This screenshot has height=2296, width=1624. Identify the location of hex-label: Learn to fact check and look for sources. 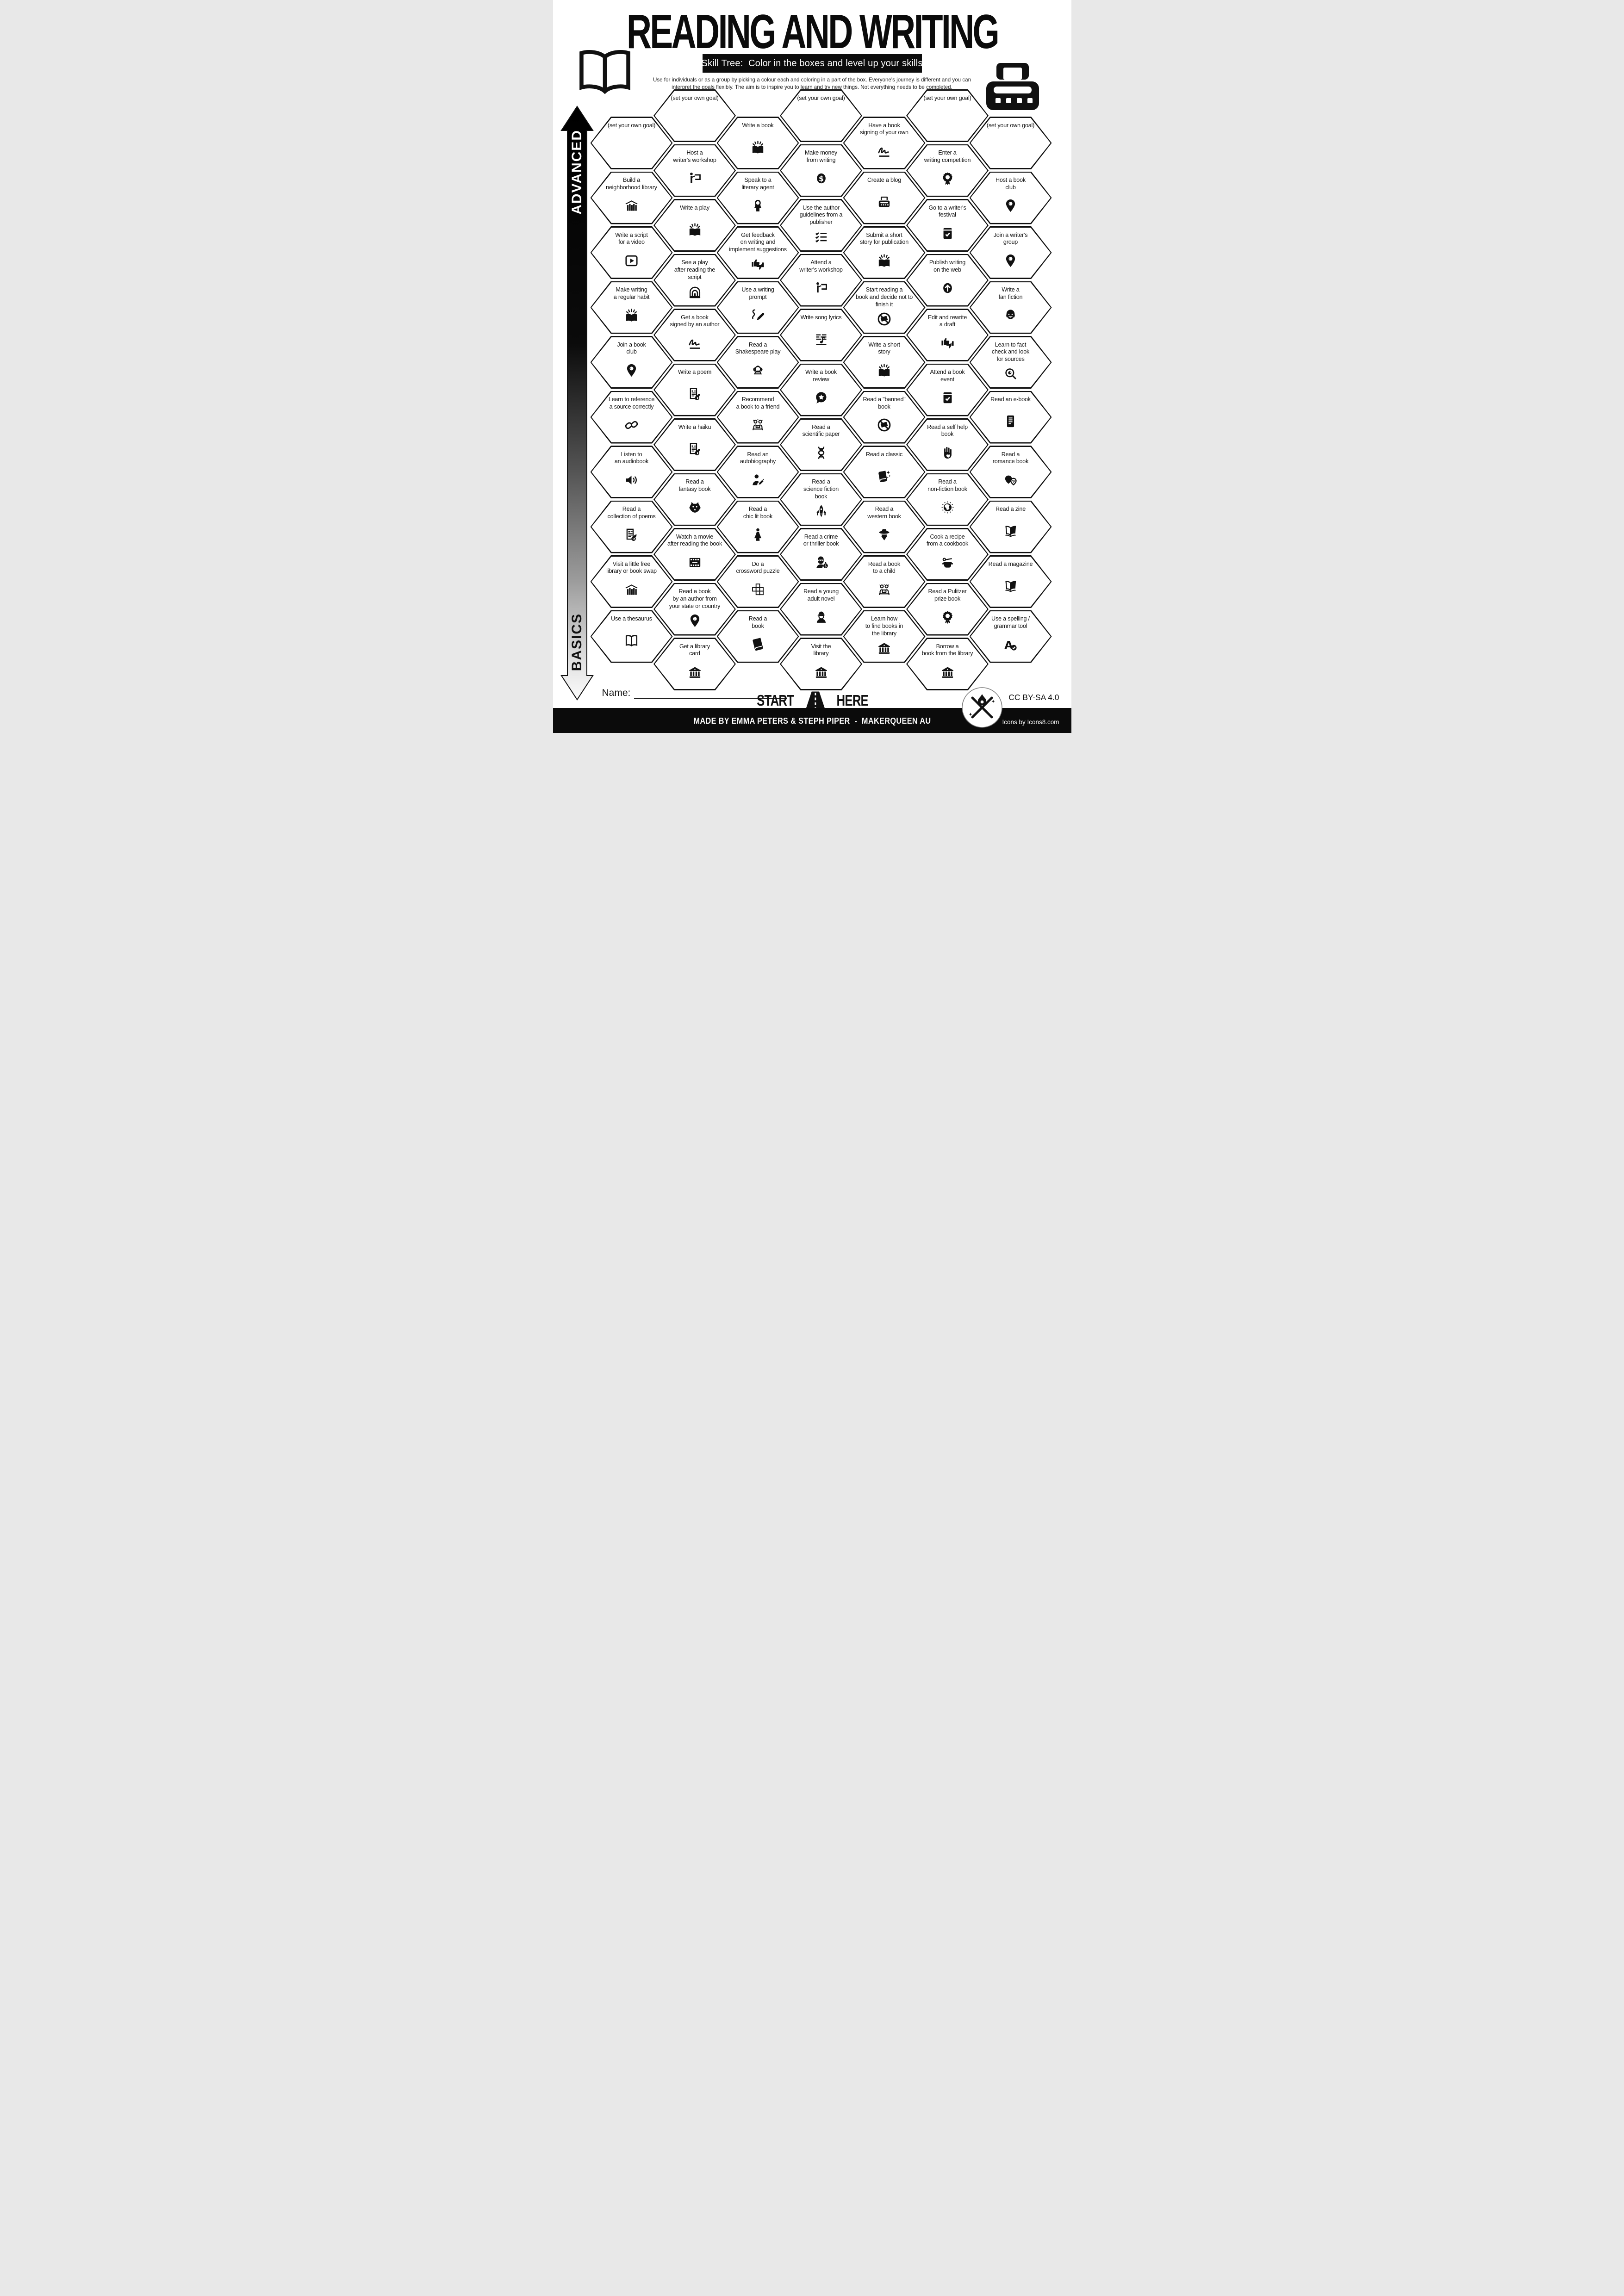
(1011, 352).